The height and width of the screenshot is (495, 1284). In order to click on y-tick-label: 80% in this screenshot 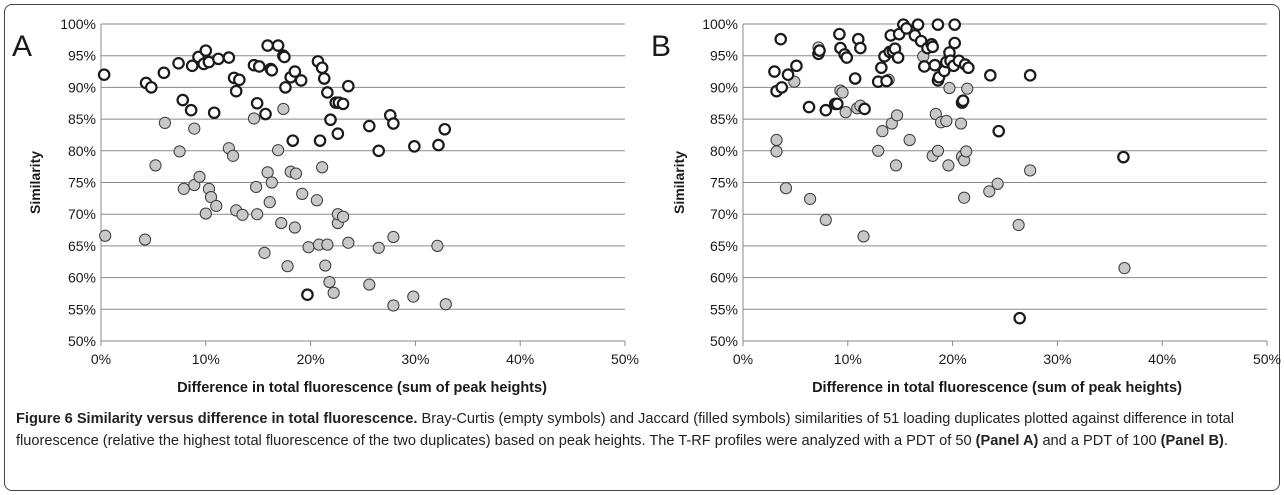, I will do `click(724, 151)`.